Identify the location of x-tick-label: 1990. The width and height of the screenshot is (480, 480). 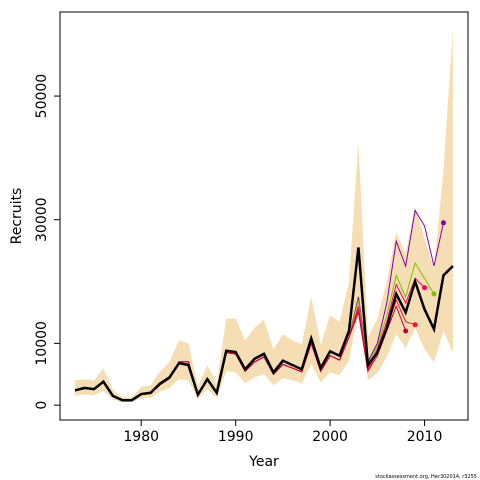
(236, 437).